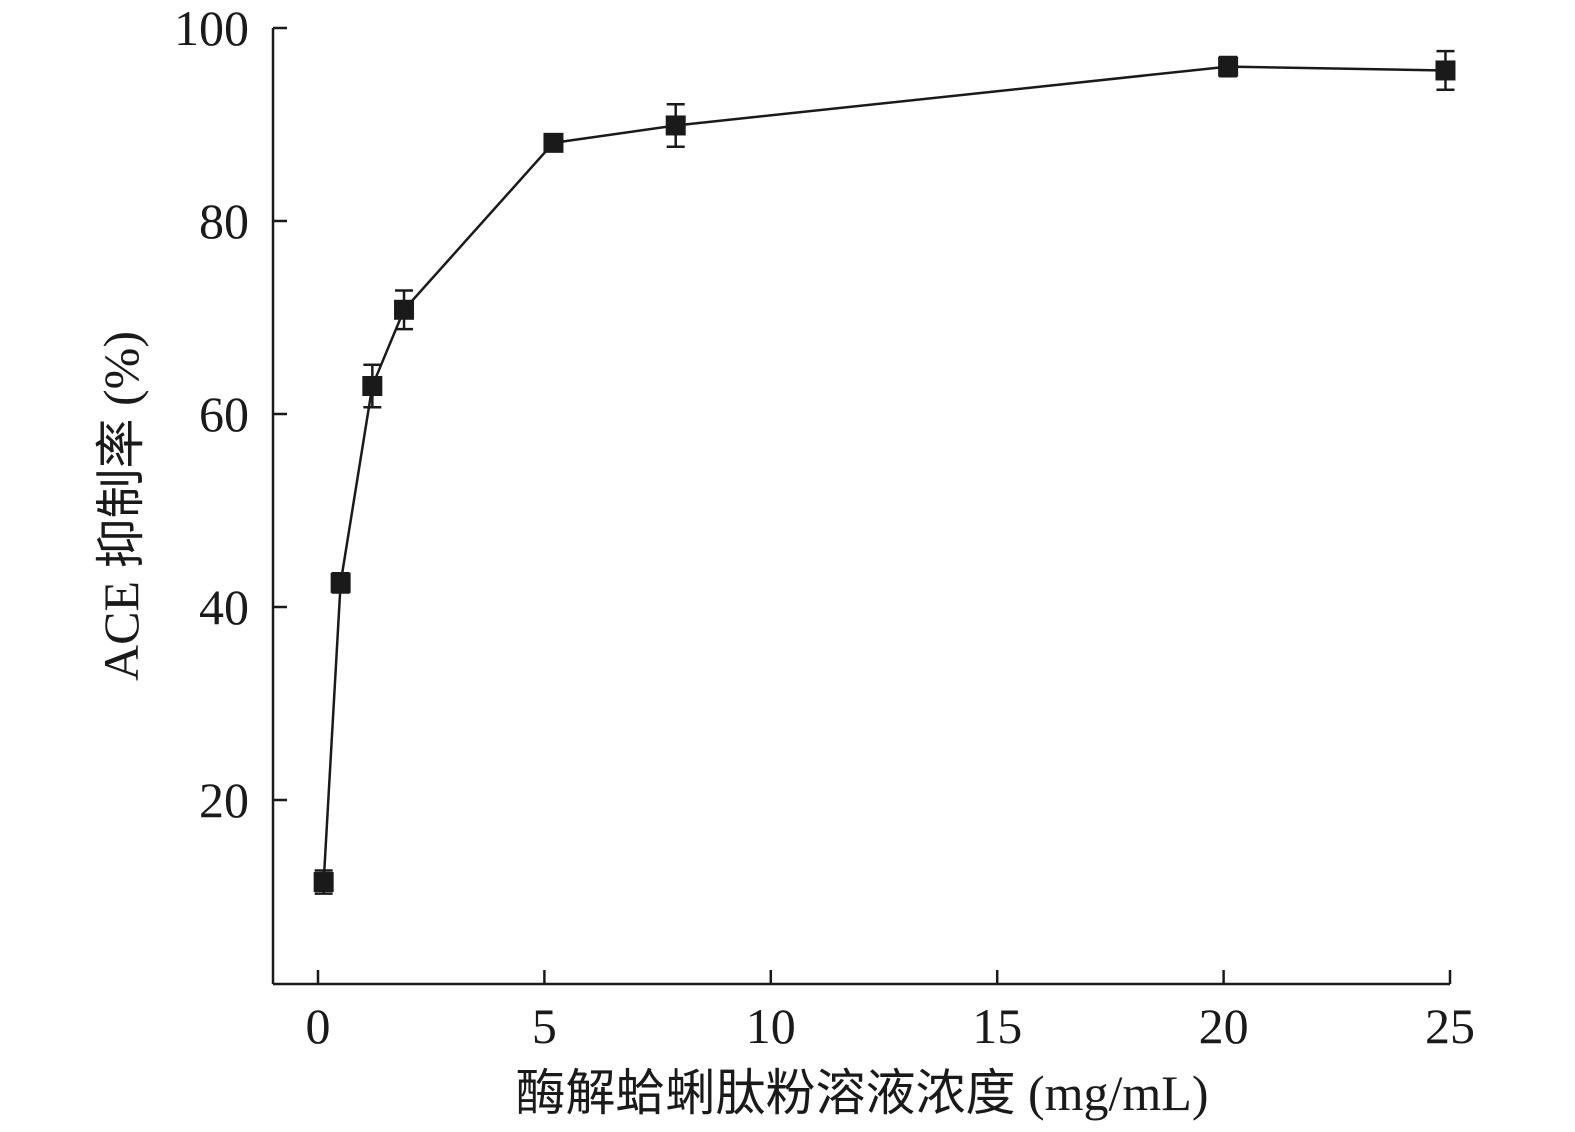  What do you see at coordinates (224, 414) in the screenshot?
I see `y-tick-label-60: 60` at bounding box center [224, 414].